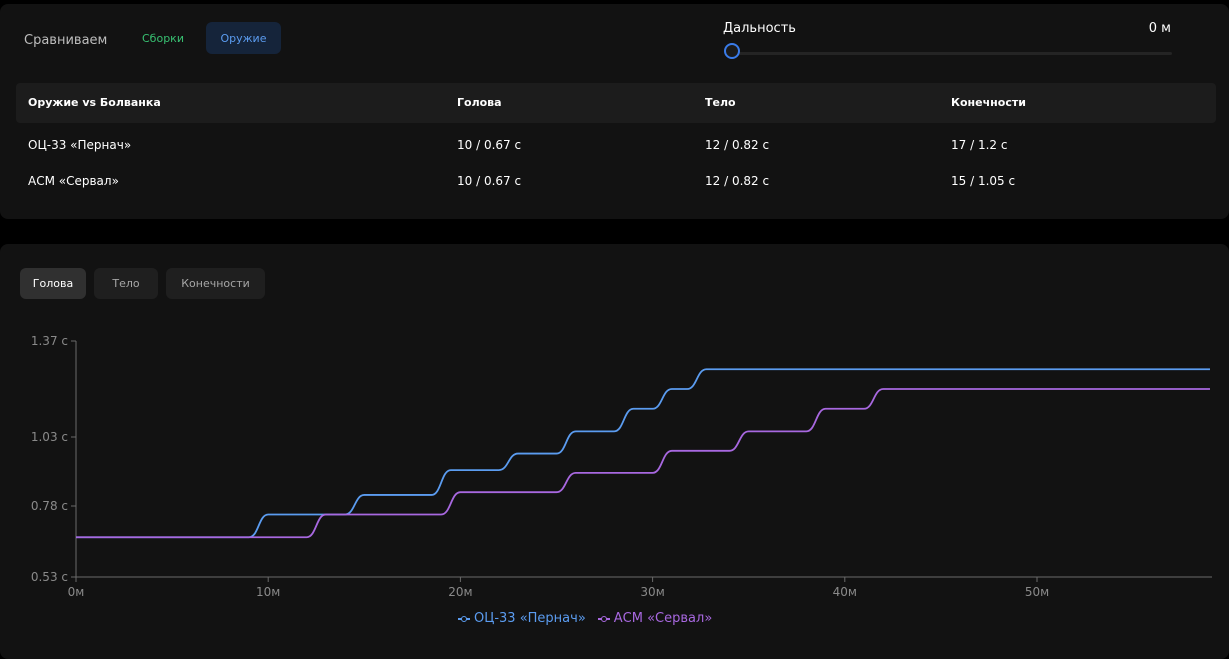  I want to click on column-header-head: Голова, so click(479, 102).